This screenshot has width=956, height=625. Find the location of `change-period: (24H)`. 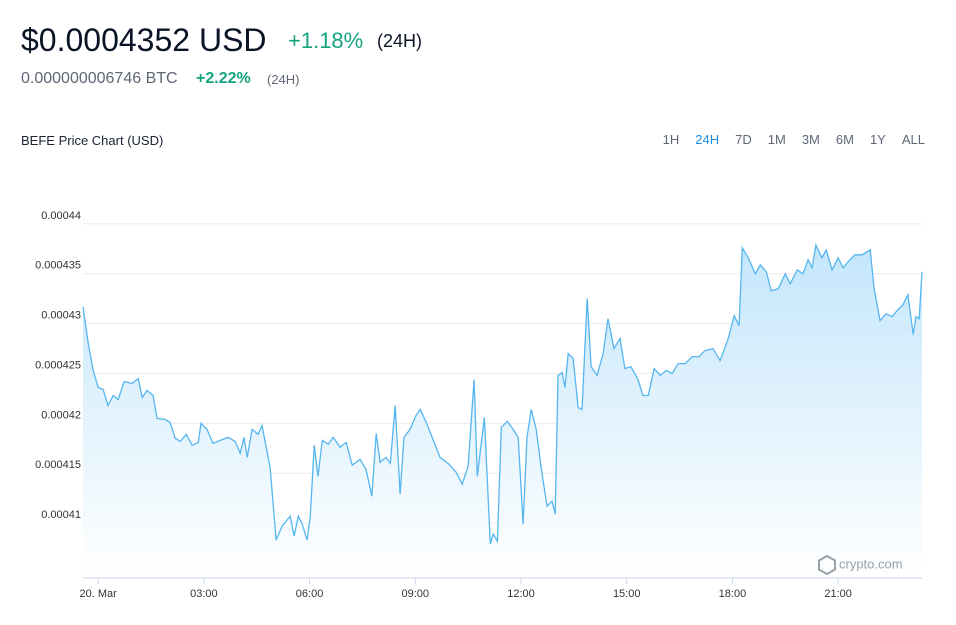

change-period: (24H) is located at coordinates (400, 41).